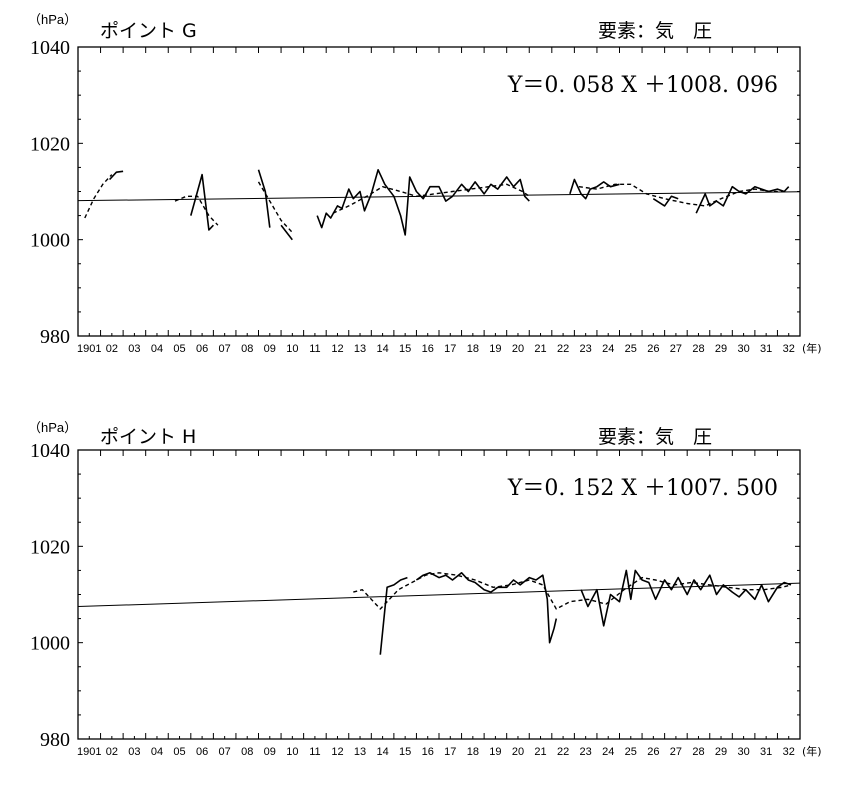 The width and height of the screenshot is (850, 786). What do you see at coordinates (314, 752) in the screenshot?
I see `x-tick-label: 11` at bounding box center [314, 752].